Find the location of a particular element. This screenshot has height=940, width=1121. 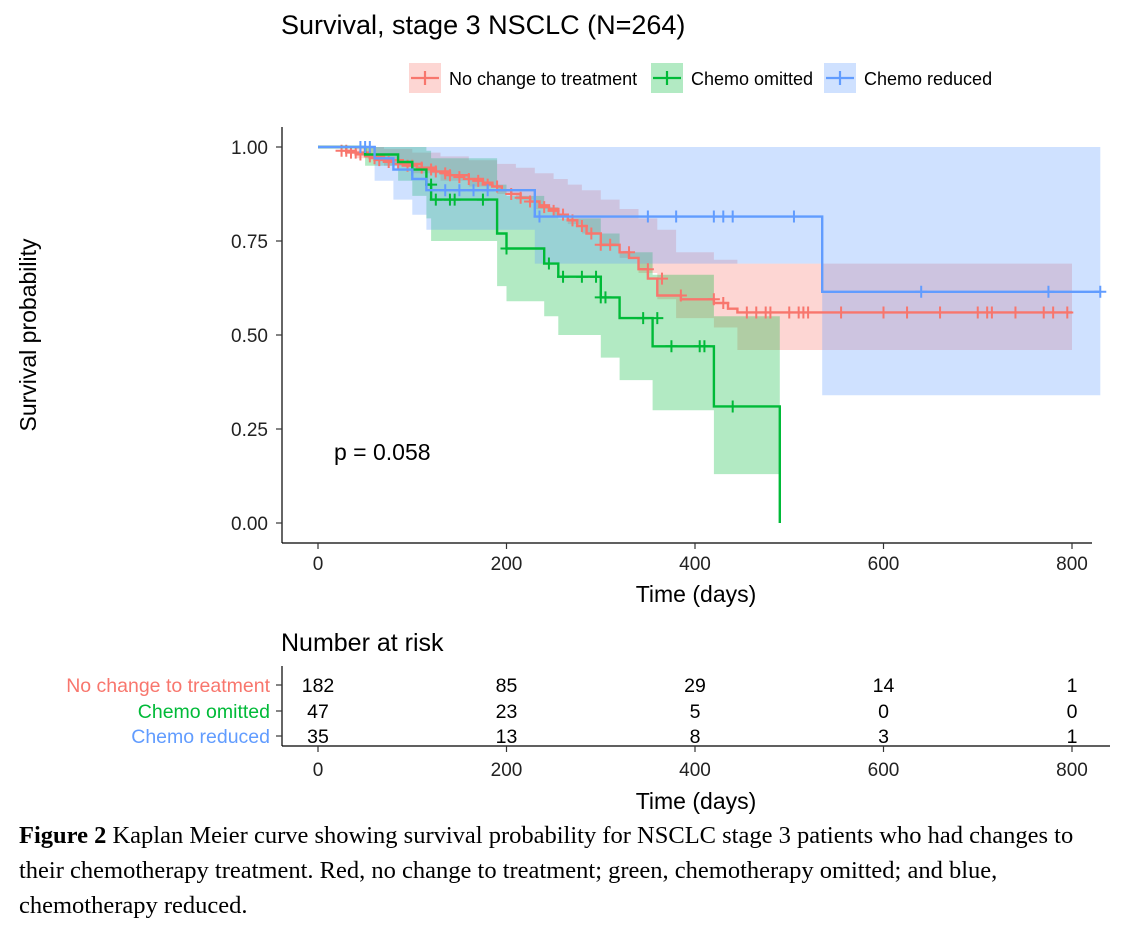

legend-item-no-change-to-treatment: No change to treatment is located at coordinates (523, 78).